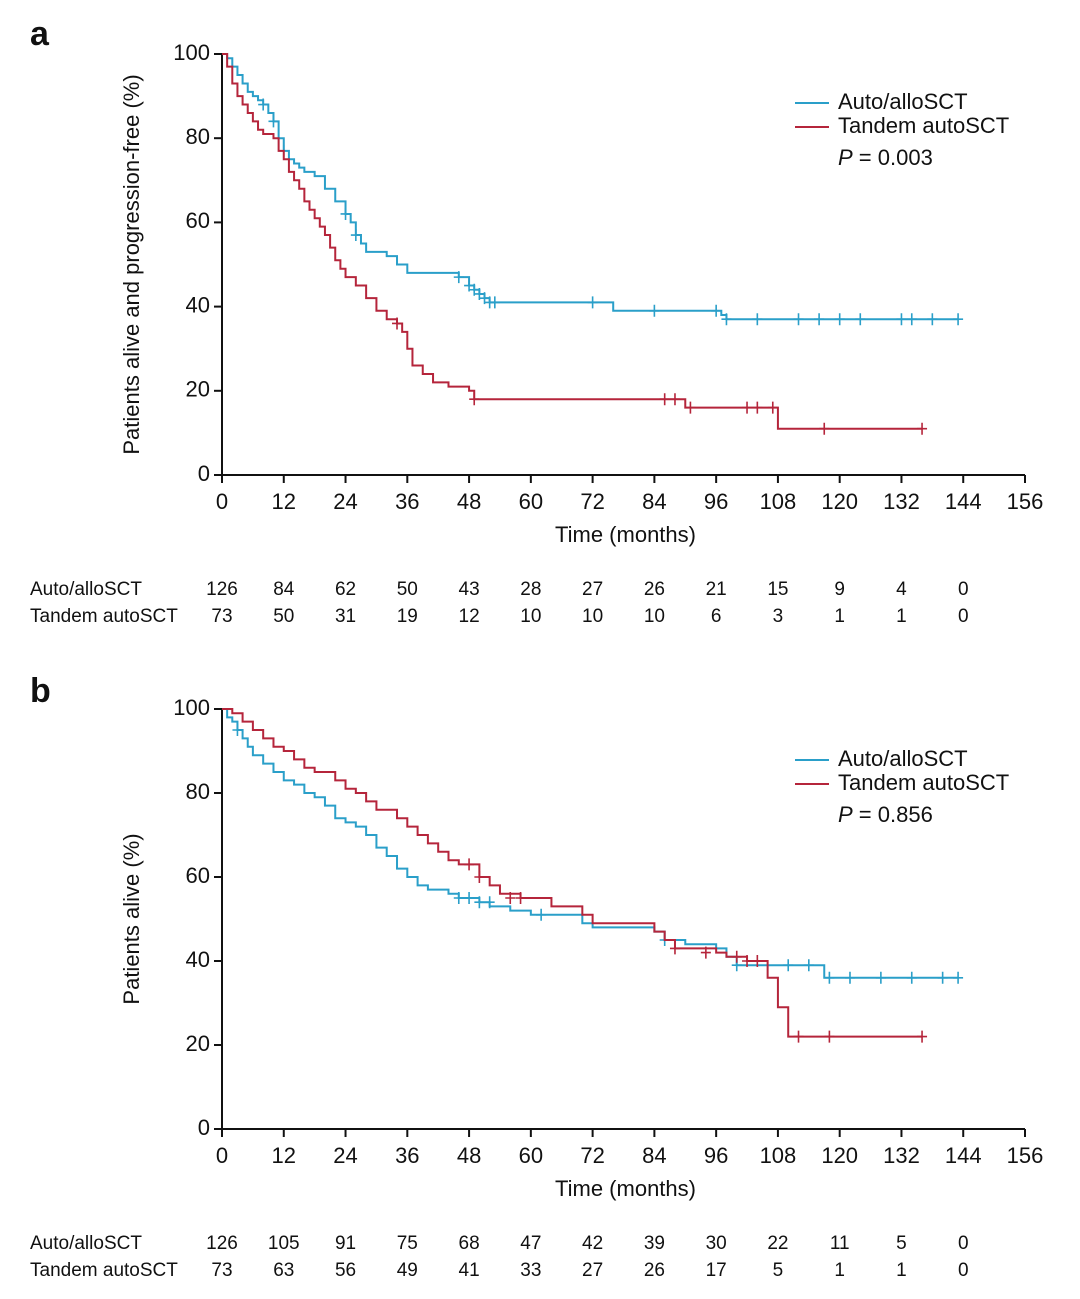  I want to click on x-tick-label: 120, so click(839, 501).